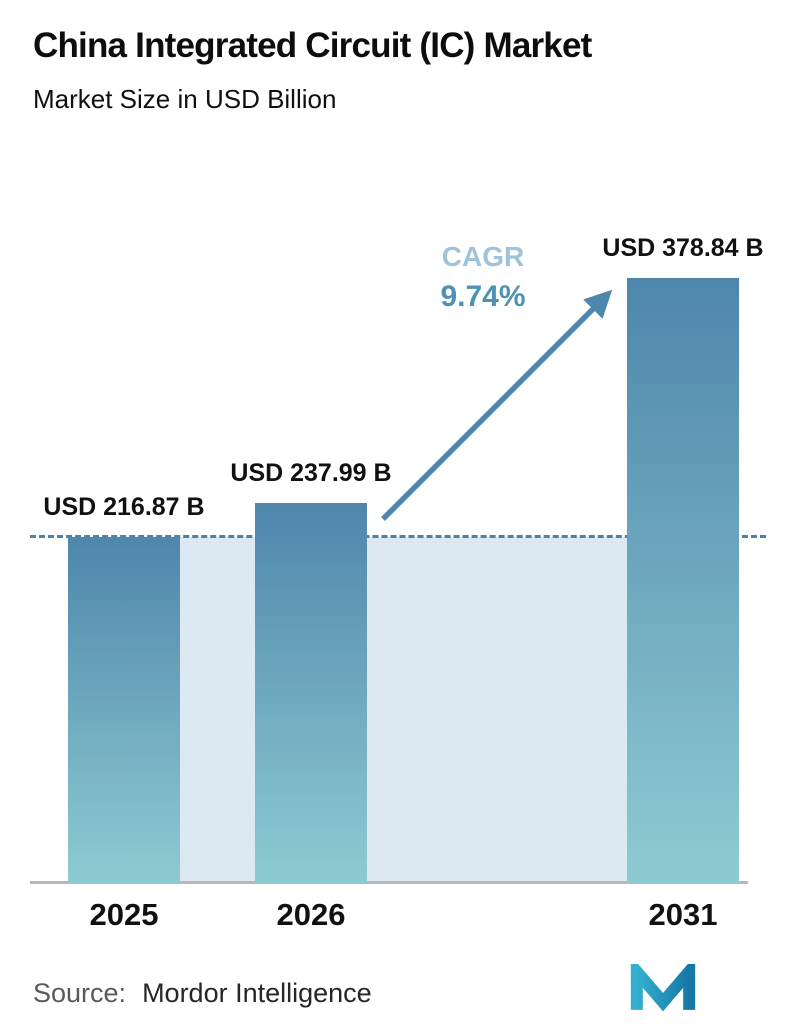 The height and width of the screenshot is (1034, 796). I want to click on cagr-label: CAGR, so click(483, 256).